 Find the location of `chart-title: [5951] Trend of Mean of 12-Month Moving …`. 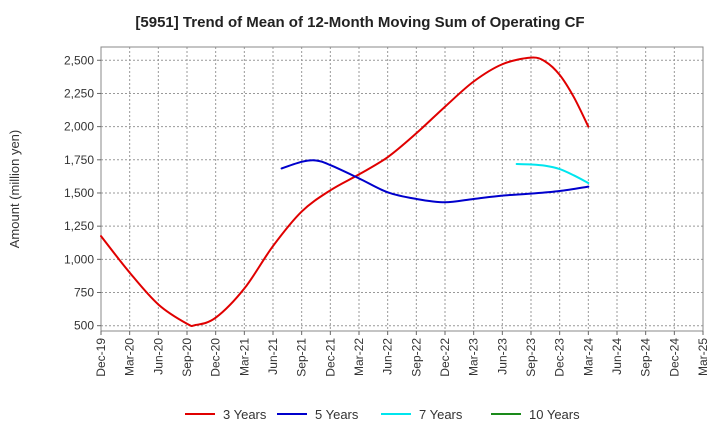

chart-title: [5951] Trend of Mean of 12-Month Moving … is located at coordinates (360, 22).